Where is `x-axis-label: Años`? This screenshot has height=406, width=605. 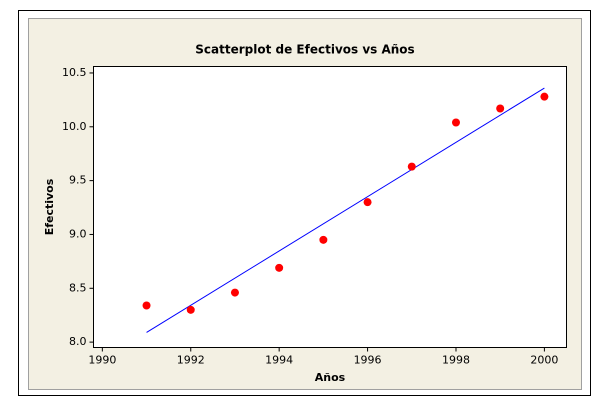
x-axis-label: Años is located at coordinates (330, 377).